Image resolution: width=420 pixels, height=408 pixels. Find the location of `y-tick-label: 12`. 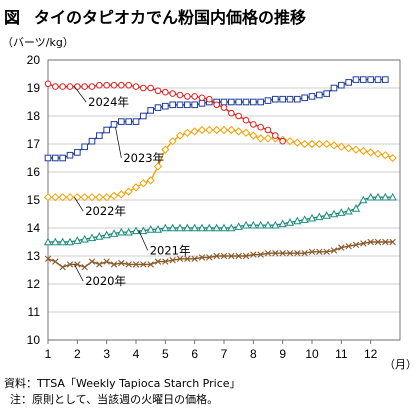

y-tick-label: 12 is located at coordinates (34, 284).